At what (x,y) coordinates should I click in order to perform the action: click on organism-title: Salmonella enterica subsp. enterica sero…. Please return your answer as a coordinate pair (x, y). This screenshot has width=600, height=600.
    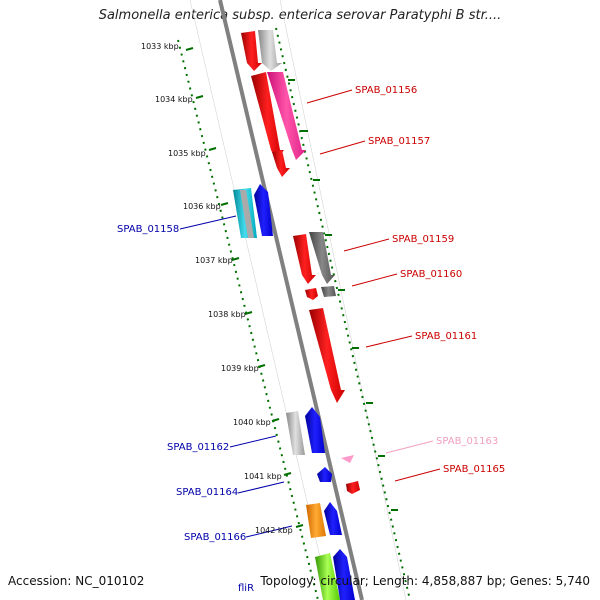
    Looking at the image, I should click on (300, 15).